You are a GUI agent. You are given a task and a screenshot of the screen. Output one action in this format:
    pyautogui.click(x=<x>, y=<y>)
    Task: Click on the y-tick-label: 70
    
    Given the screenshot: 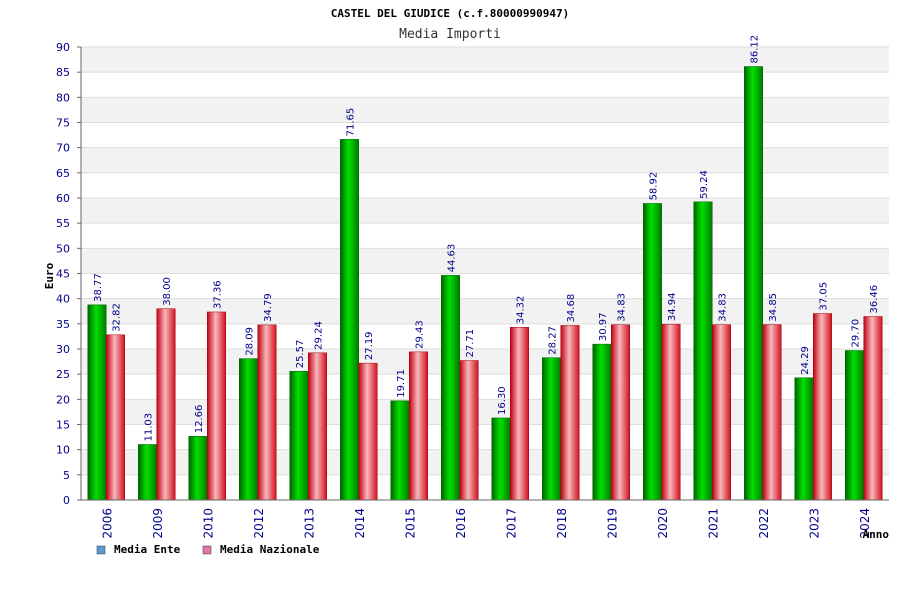 What is the action you would take?
    pyautogui.click(x=63, y=148)
    